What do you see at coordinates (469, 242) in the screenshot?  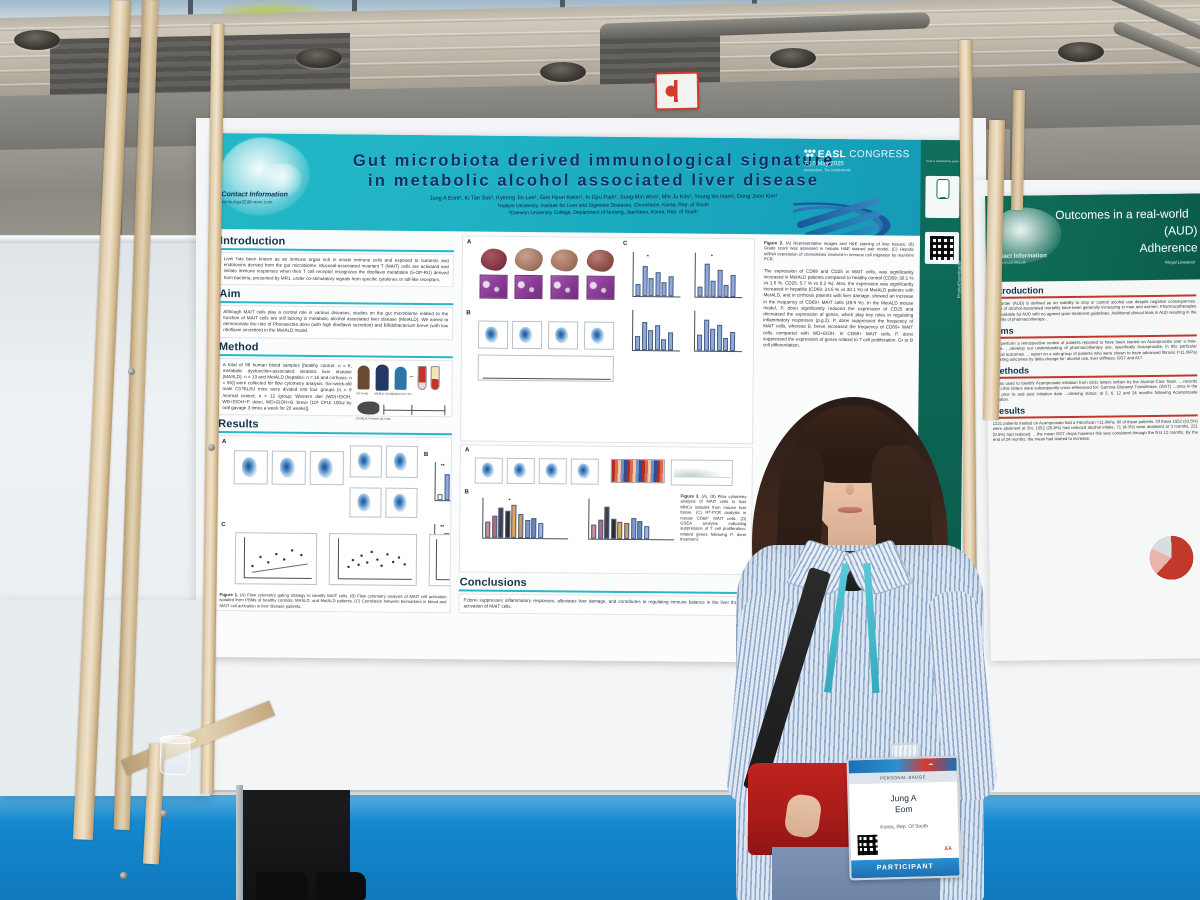 I see `figure-2-panel-a-tag: A` at bounding box center [469, 242].